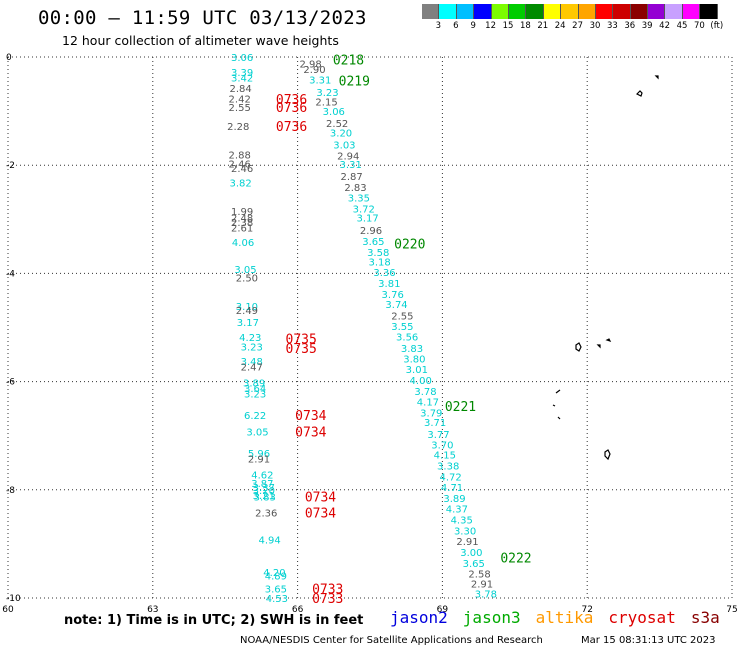 This screenshot has height=650, width=740. I want to click on x-tick-label: 72, so click(586, 610).